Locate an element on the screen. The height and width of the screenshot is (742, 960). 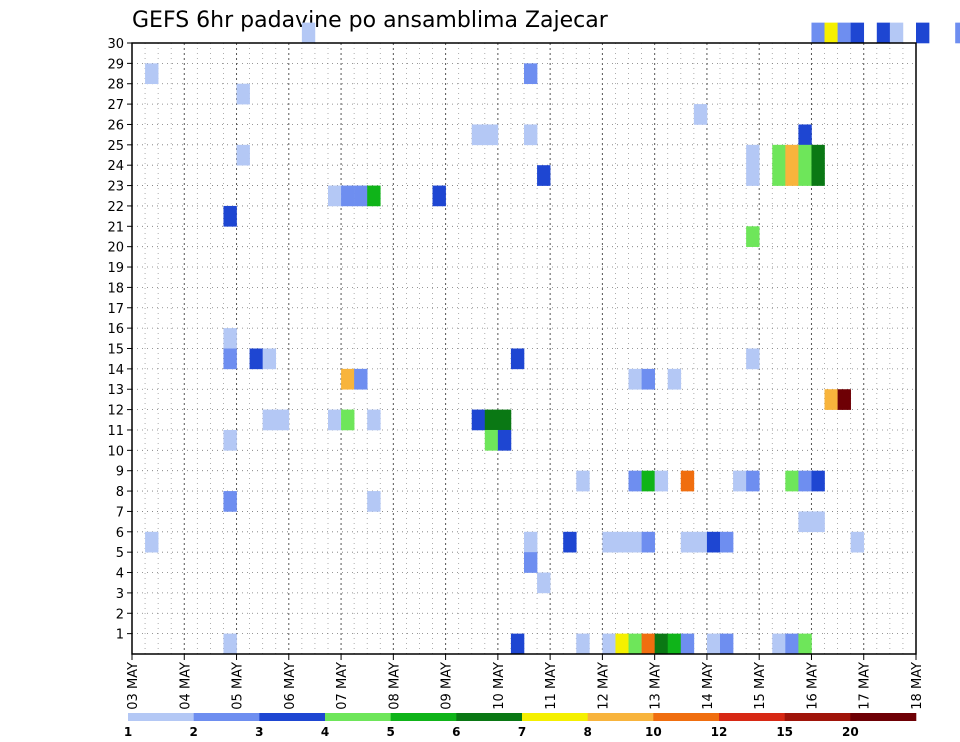
y-tick-label: 28 is located at coordinates (115, 85).